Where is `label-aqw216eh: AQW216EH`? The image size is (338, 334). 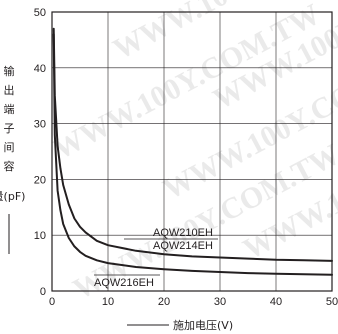 label-aqw216eh: AQW216EH is located at coordinates (124, 283).